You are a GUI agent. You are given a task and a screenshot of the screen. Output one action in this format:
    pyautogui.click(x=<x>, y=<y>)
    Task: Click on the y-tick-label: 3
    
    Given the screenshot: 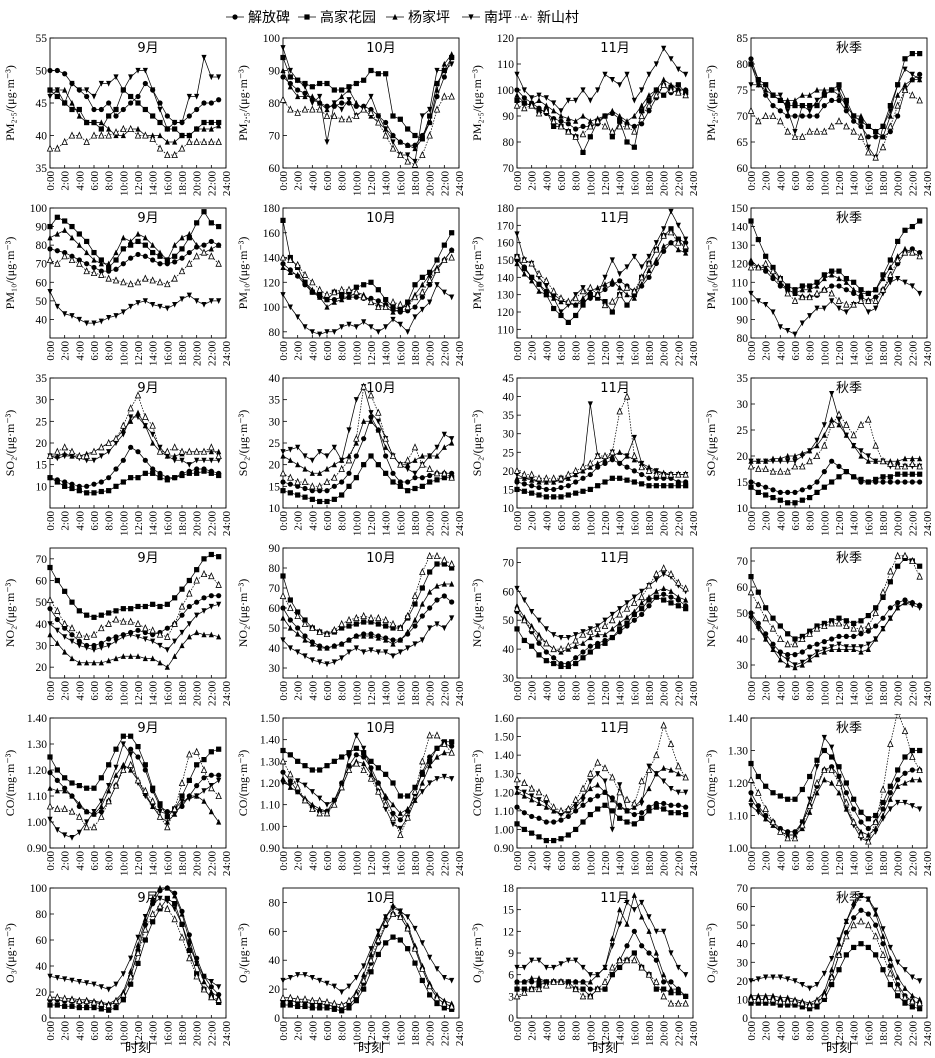 What is the action you would take?
    pyautogui.click(x=511, y=997)
    